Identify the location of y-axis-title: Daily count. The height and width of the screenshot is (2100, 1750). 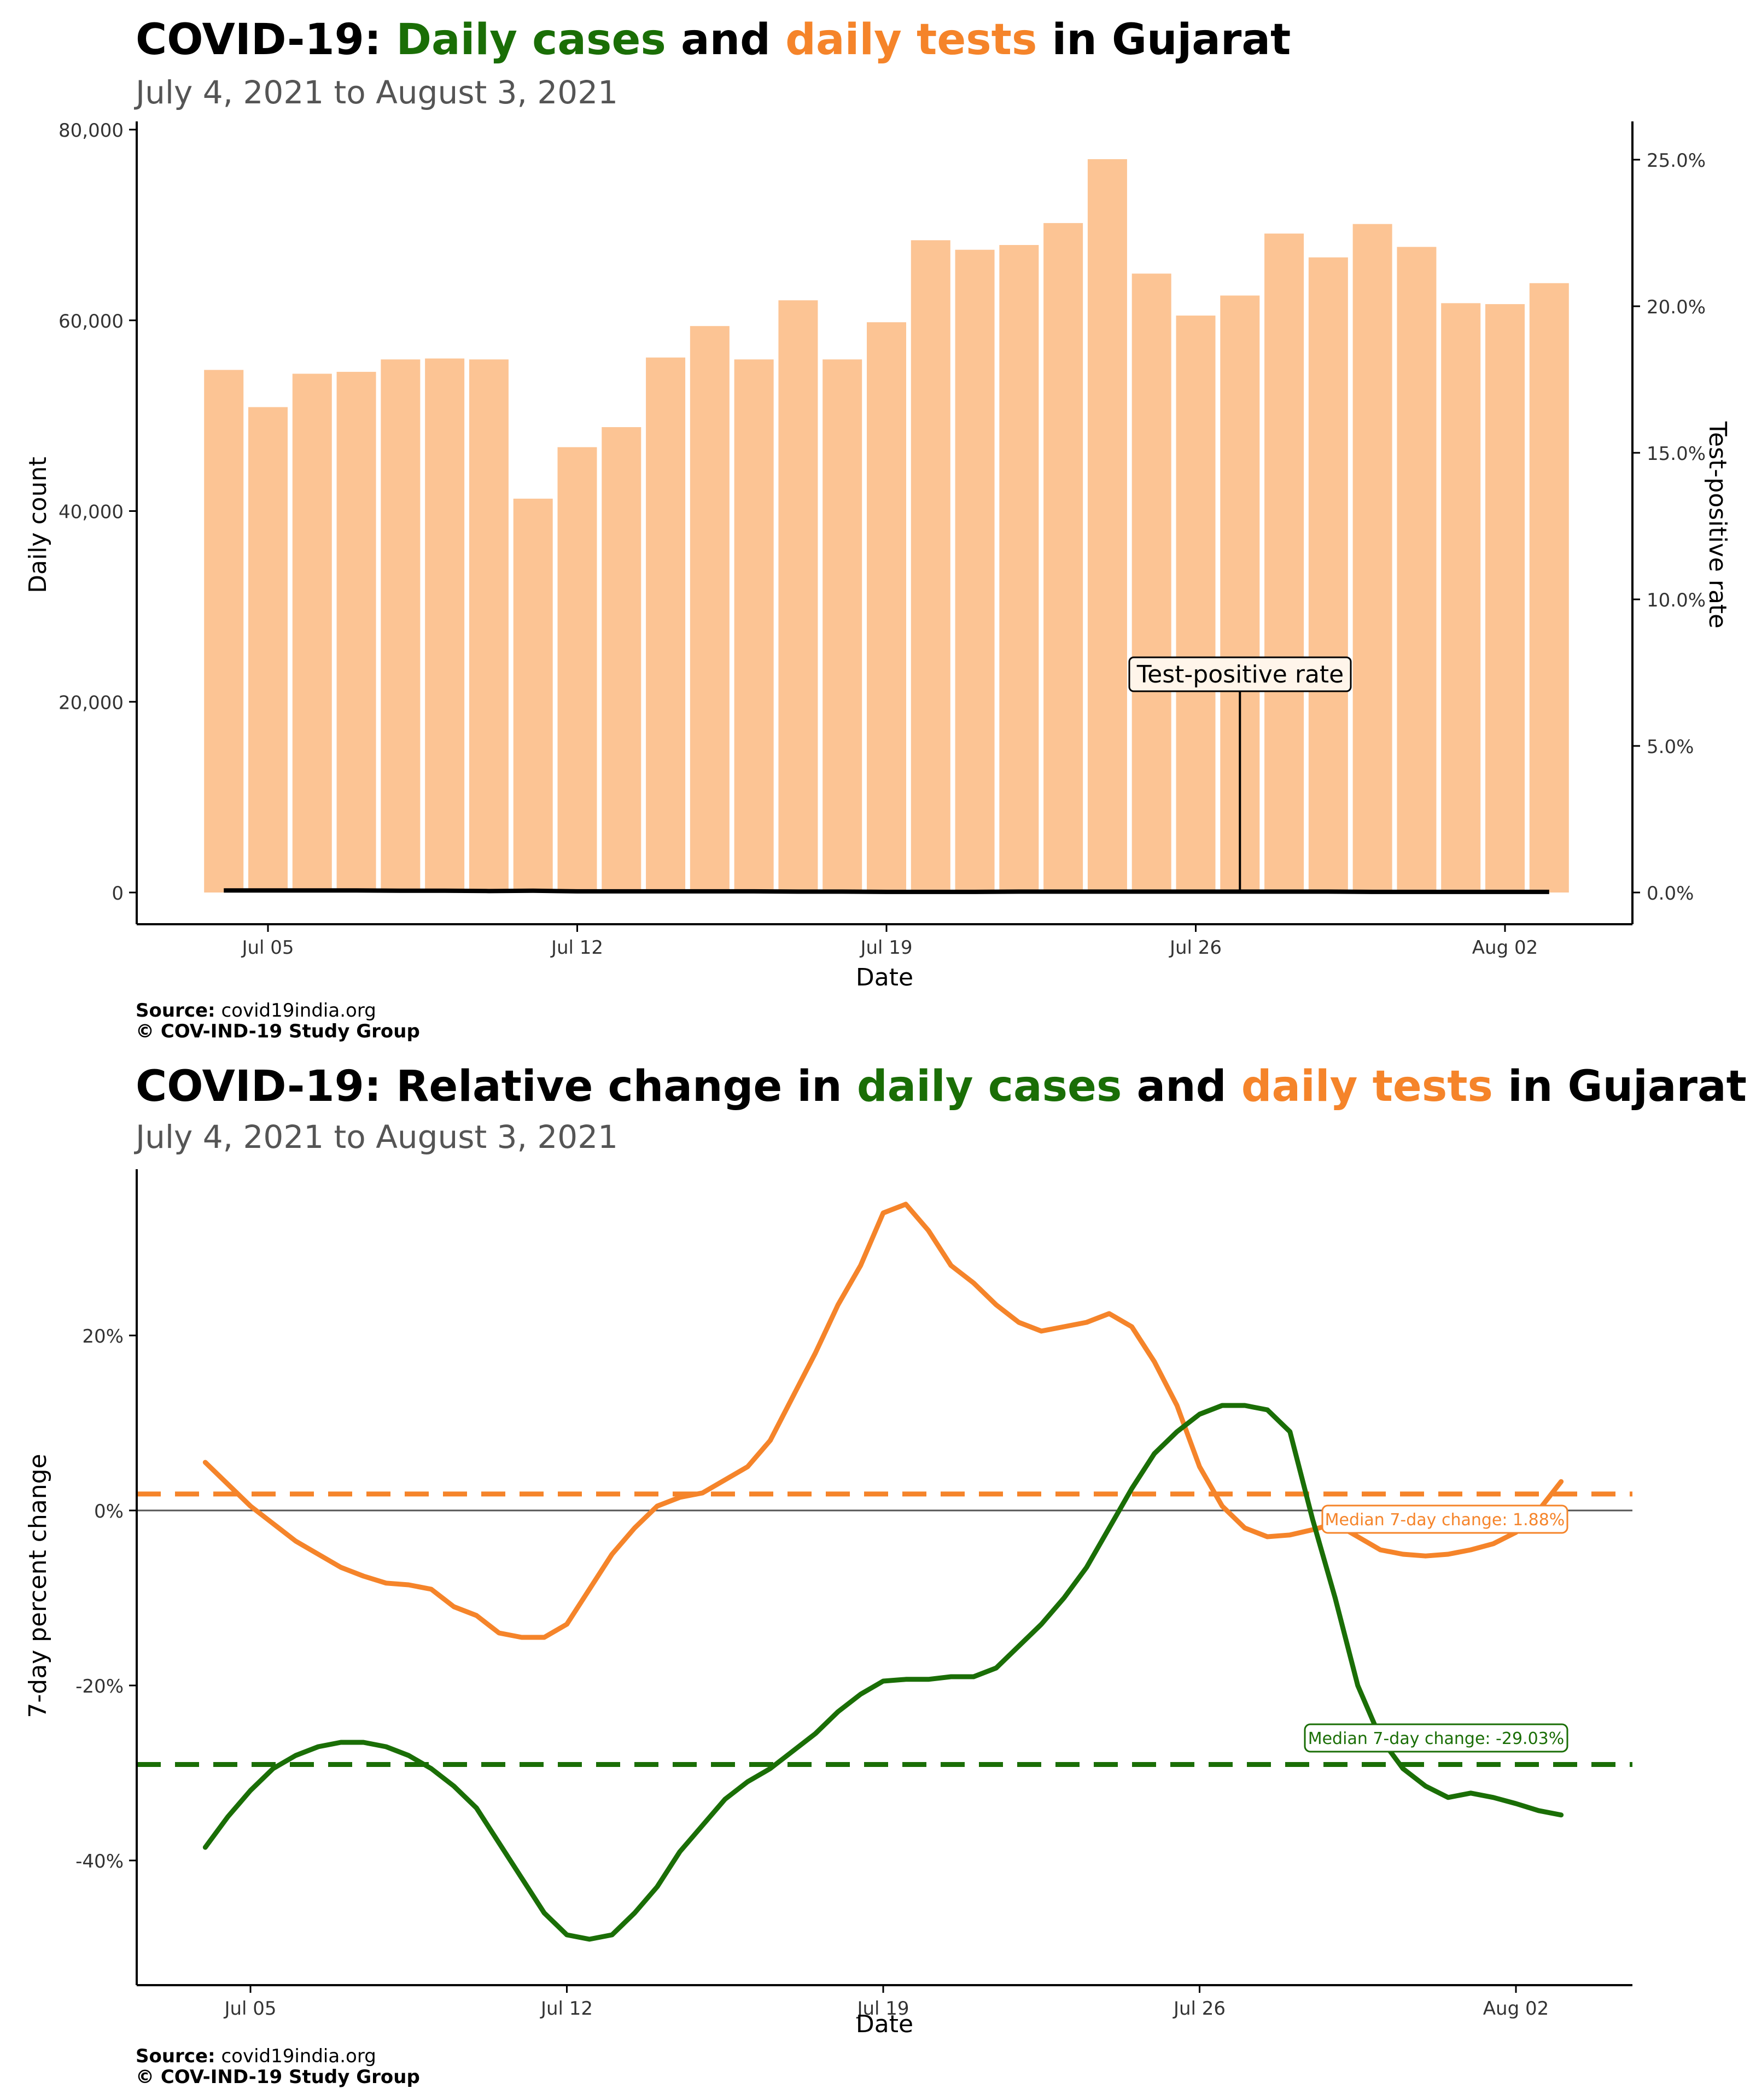
(38, 525).